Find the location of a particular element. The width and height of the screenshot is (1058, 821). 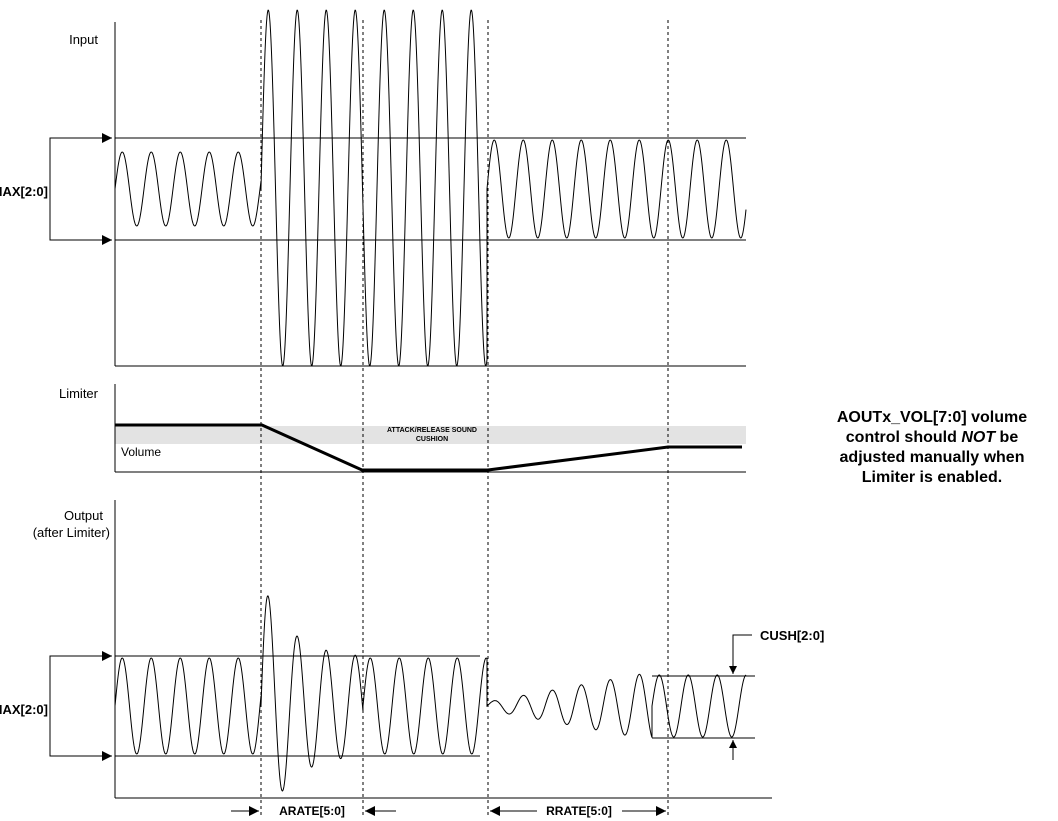

output-label-line1: Output is located at coordinates (83, 515).